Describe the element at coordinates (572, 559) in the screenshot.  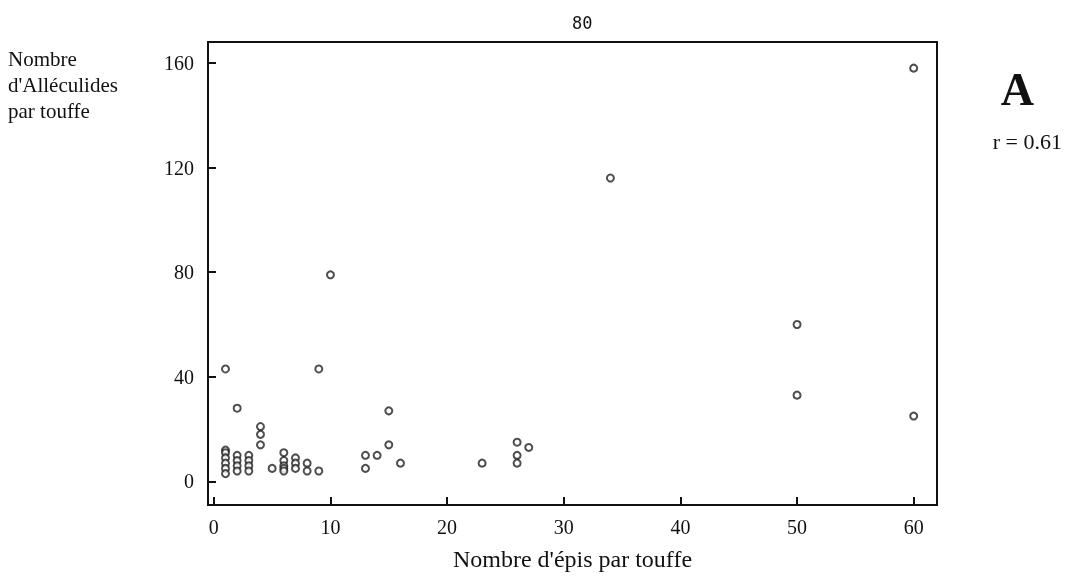
I see `x-axis-title: Nombre d'épis par touffe` at that location.